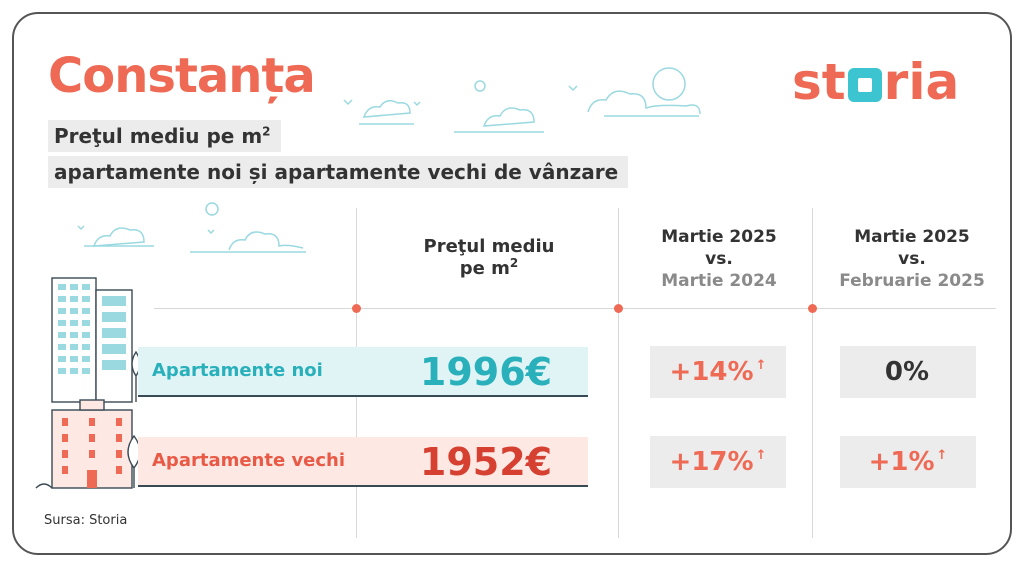  What do you see at coordinates (158, 136) in the screenshot?
I see `subtitle-text: Preţul mediu pe m` at bounding box center [158, 136].